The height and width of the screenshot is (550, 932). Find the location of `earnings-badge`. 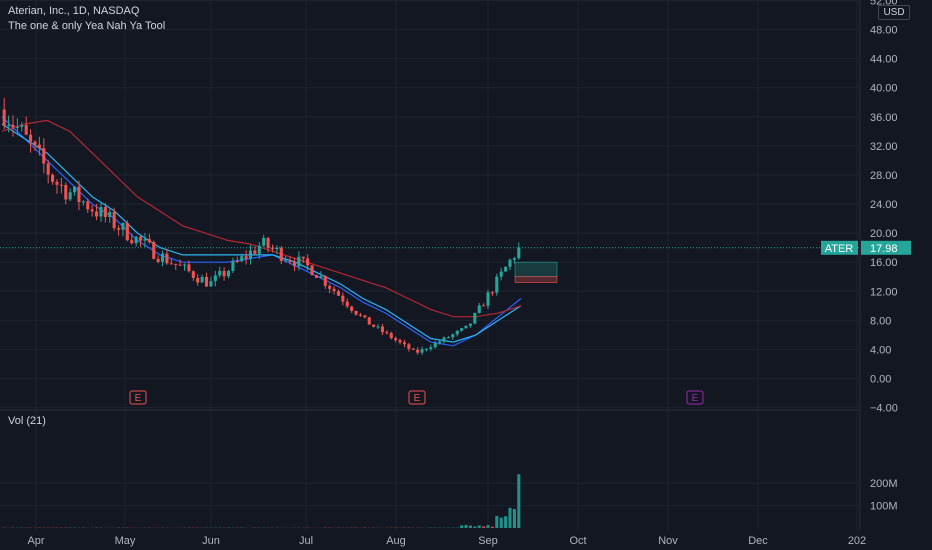

earnings-badge is located at coordinates (695, 397).